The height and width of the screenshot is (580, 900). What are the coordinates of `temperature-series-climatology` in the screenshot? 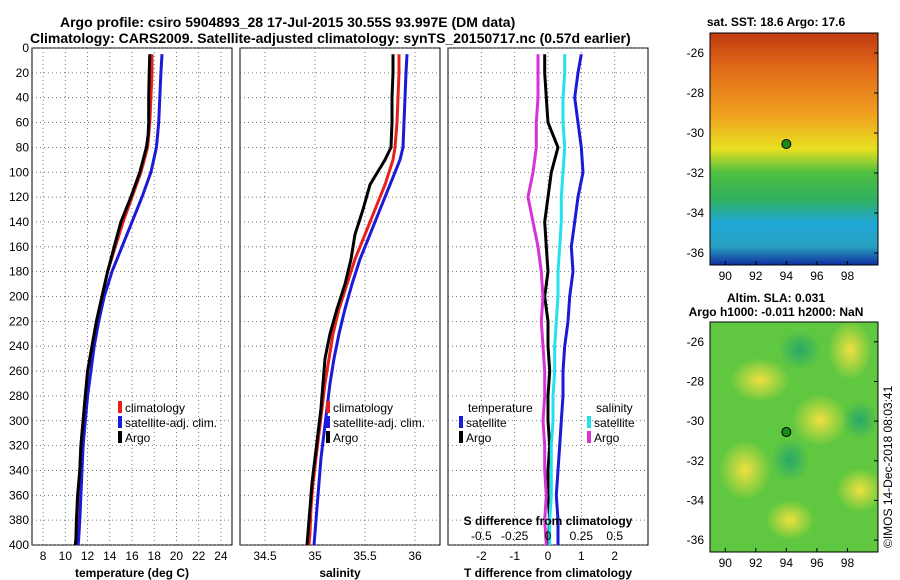 It's located at (113, 300).